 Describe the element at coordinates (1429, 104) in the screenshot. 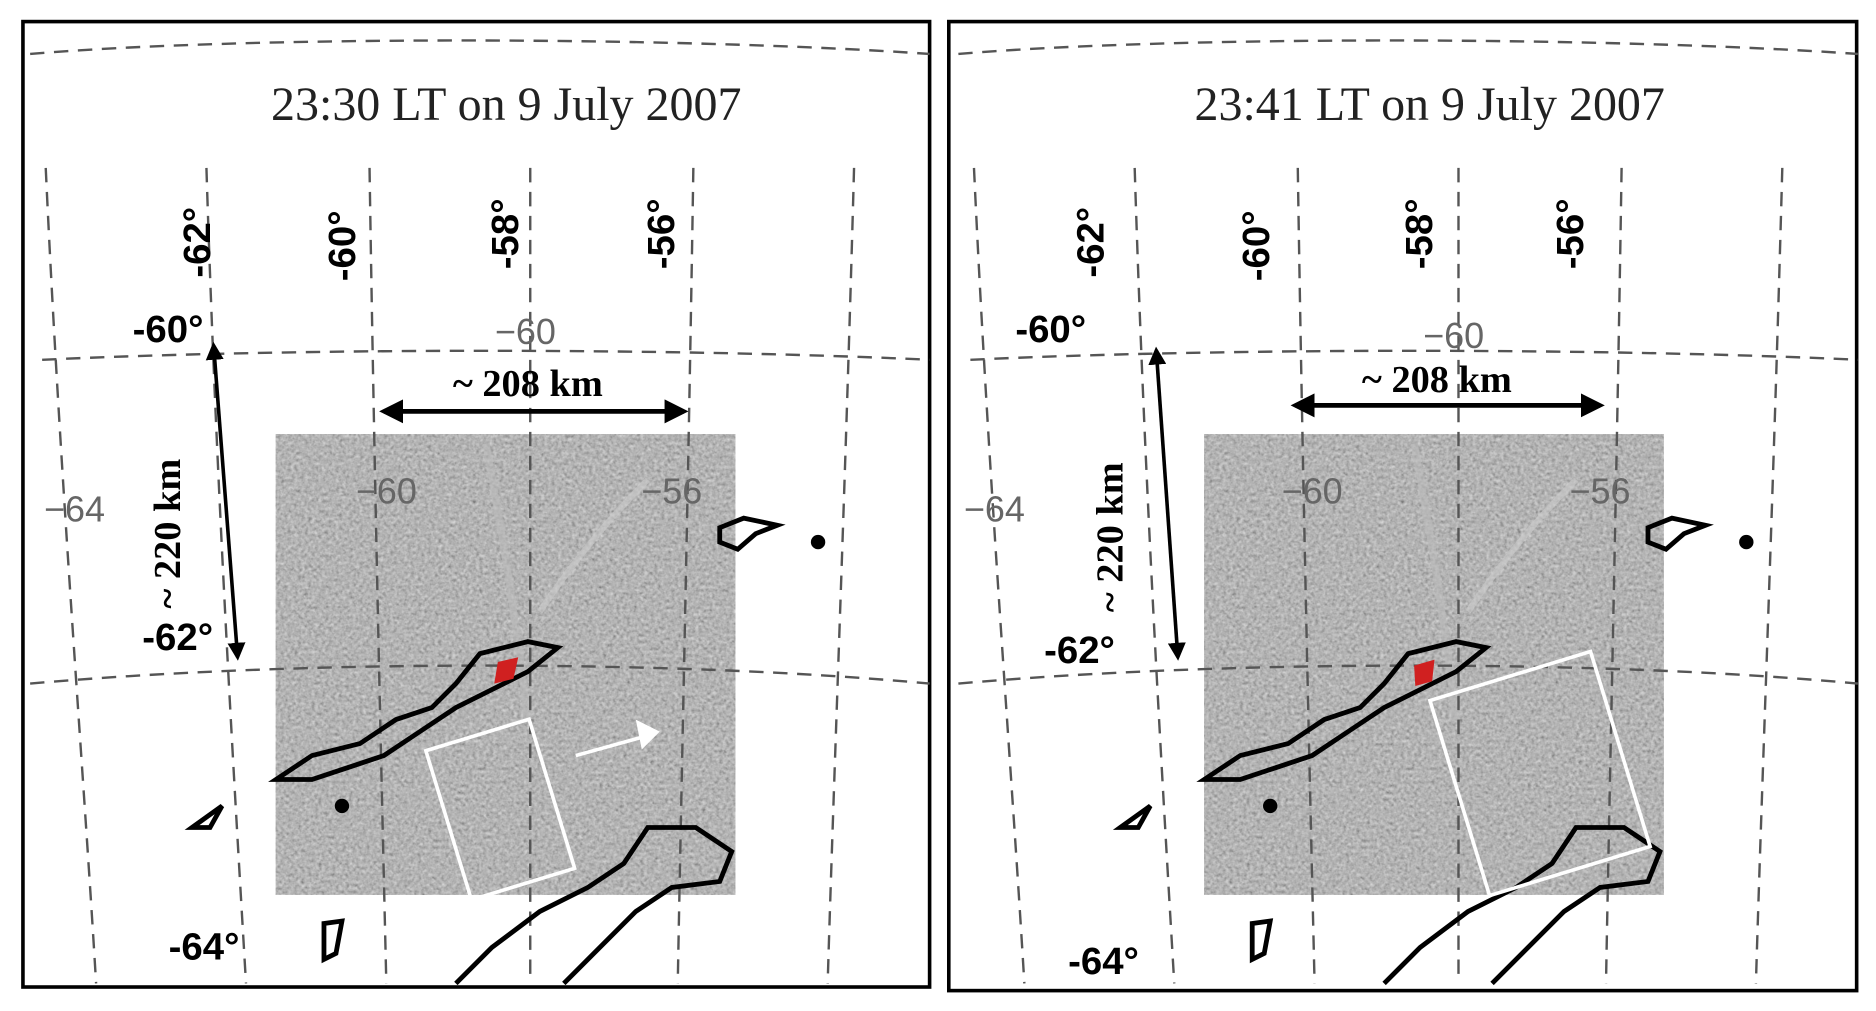

I see `panel-title: 23:41 LT on 9 July 2007` at that location.